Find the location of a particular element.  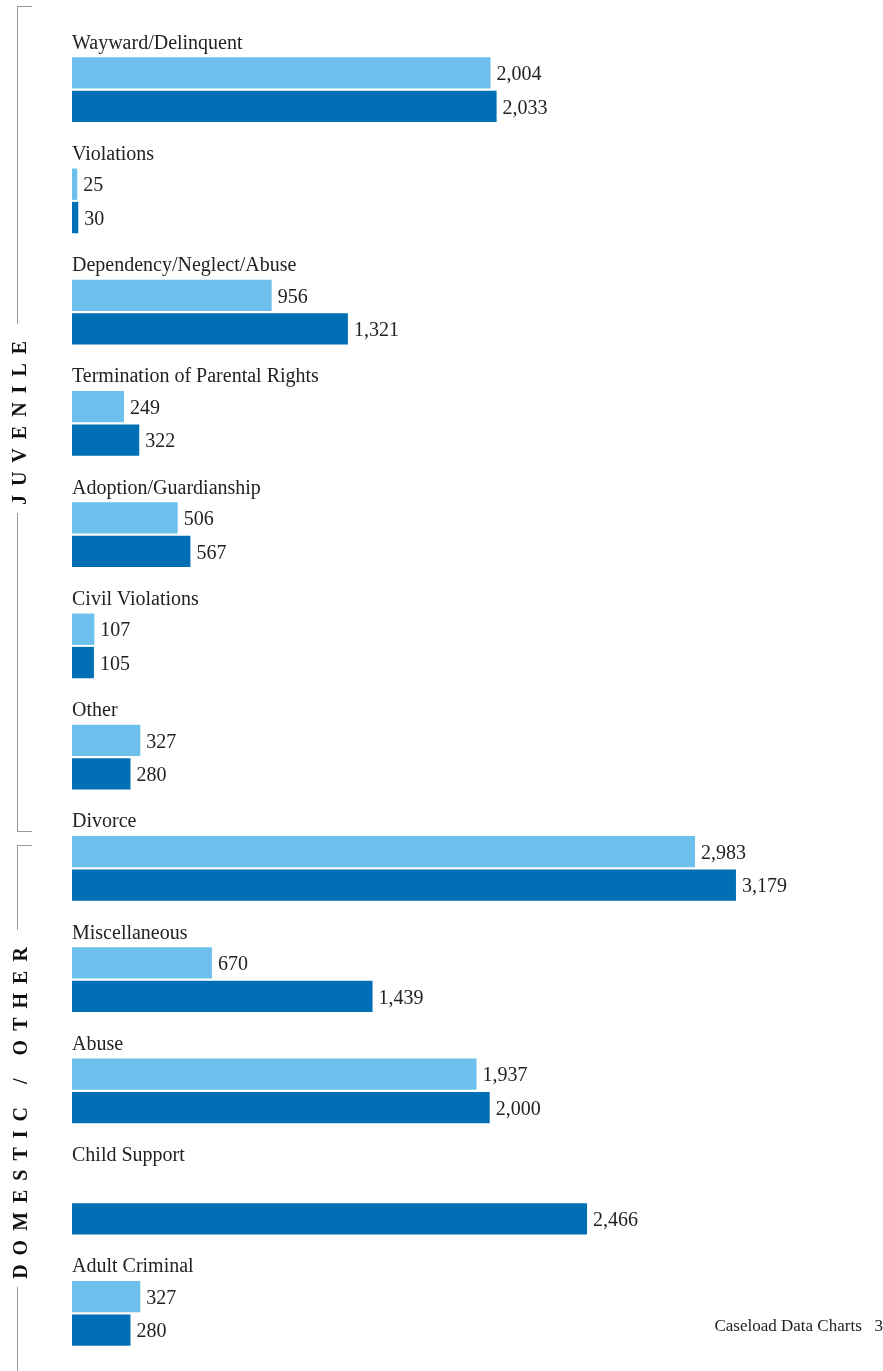

data-label: 1,439 is located at coordinates (401, 996).